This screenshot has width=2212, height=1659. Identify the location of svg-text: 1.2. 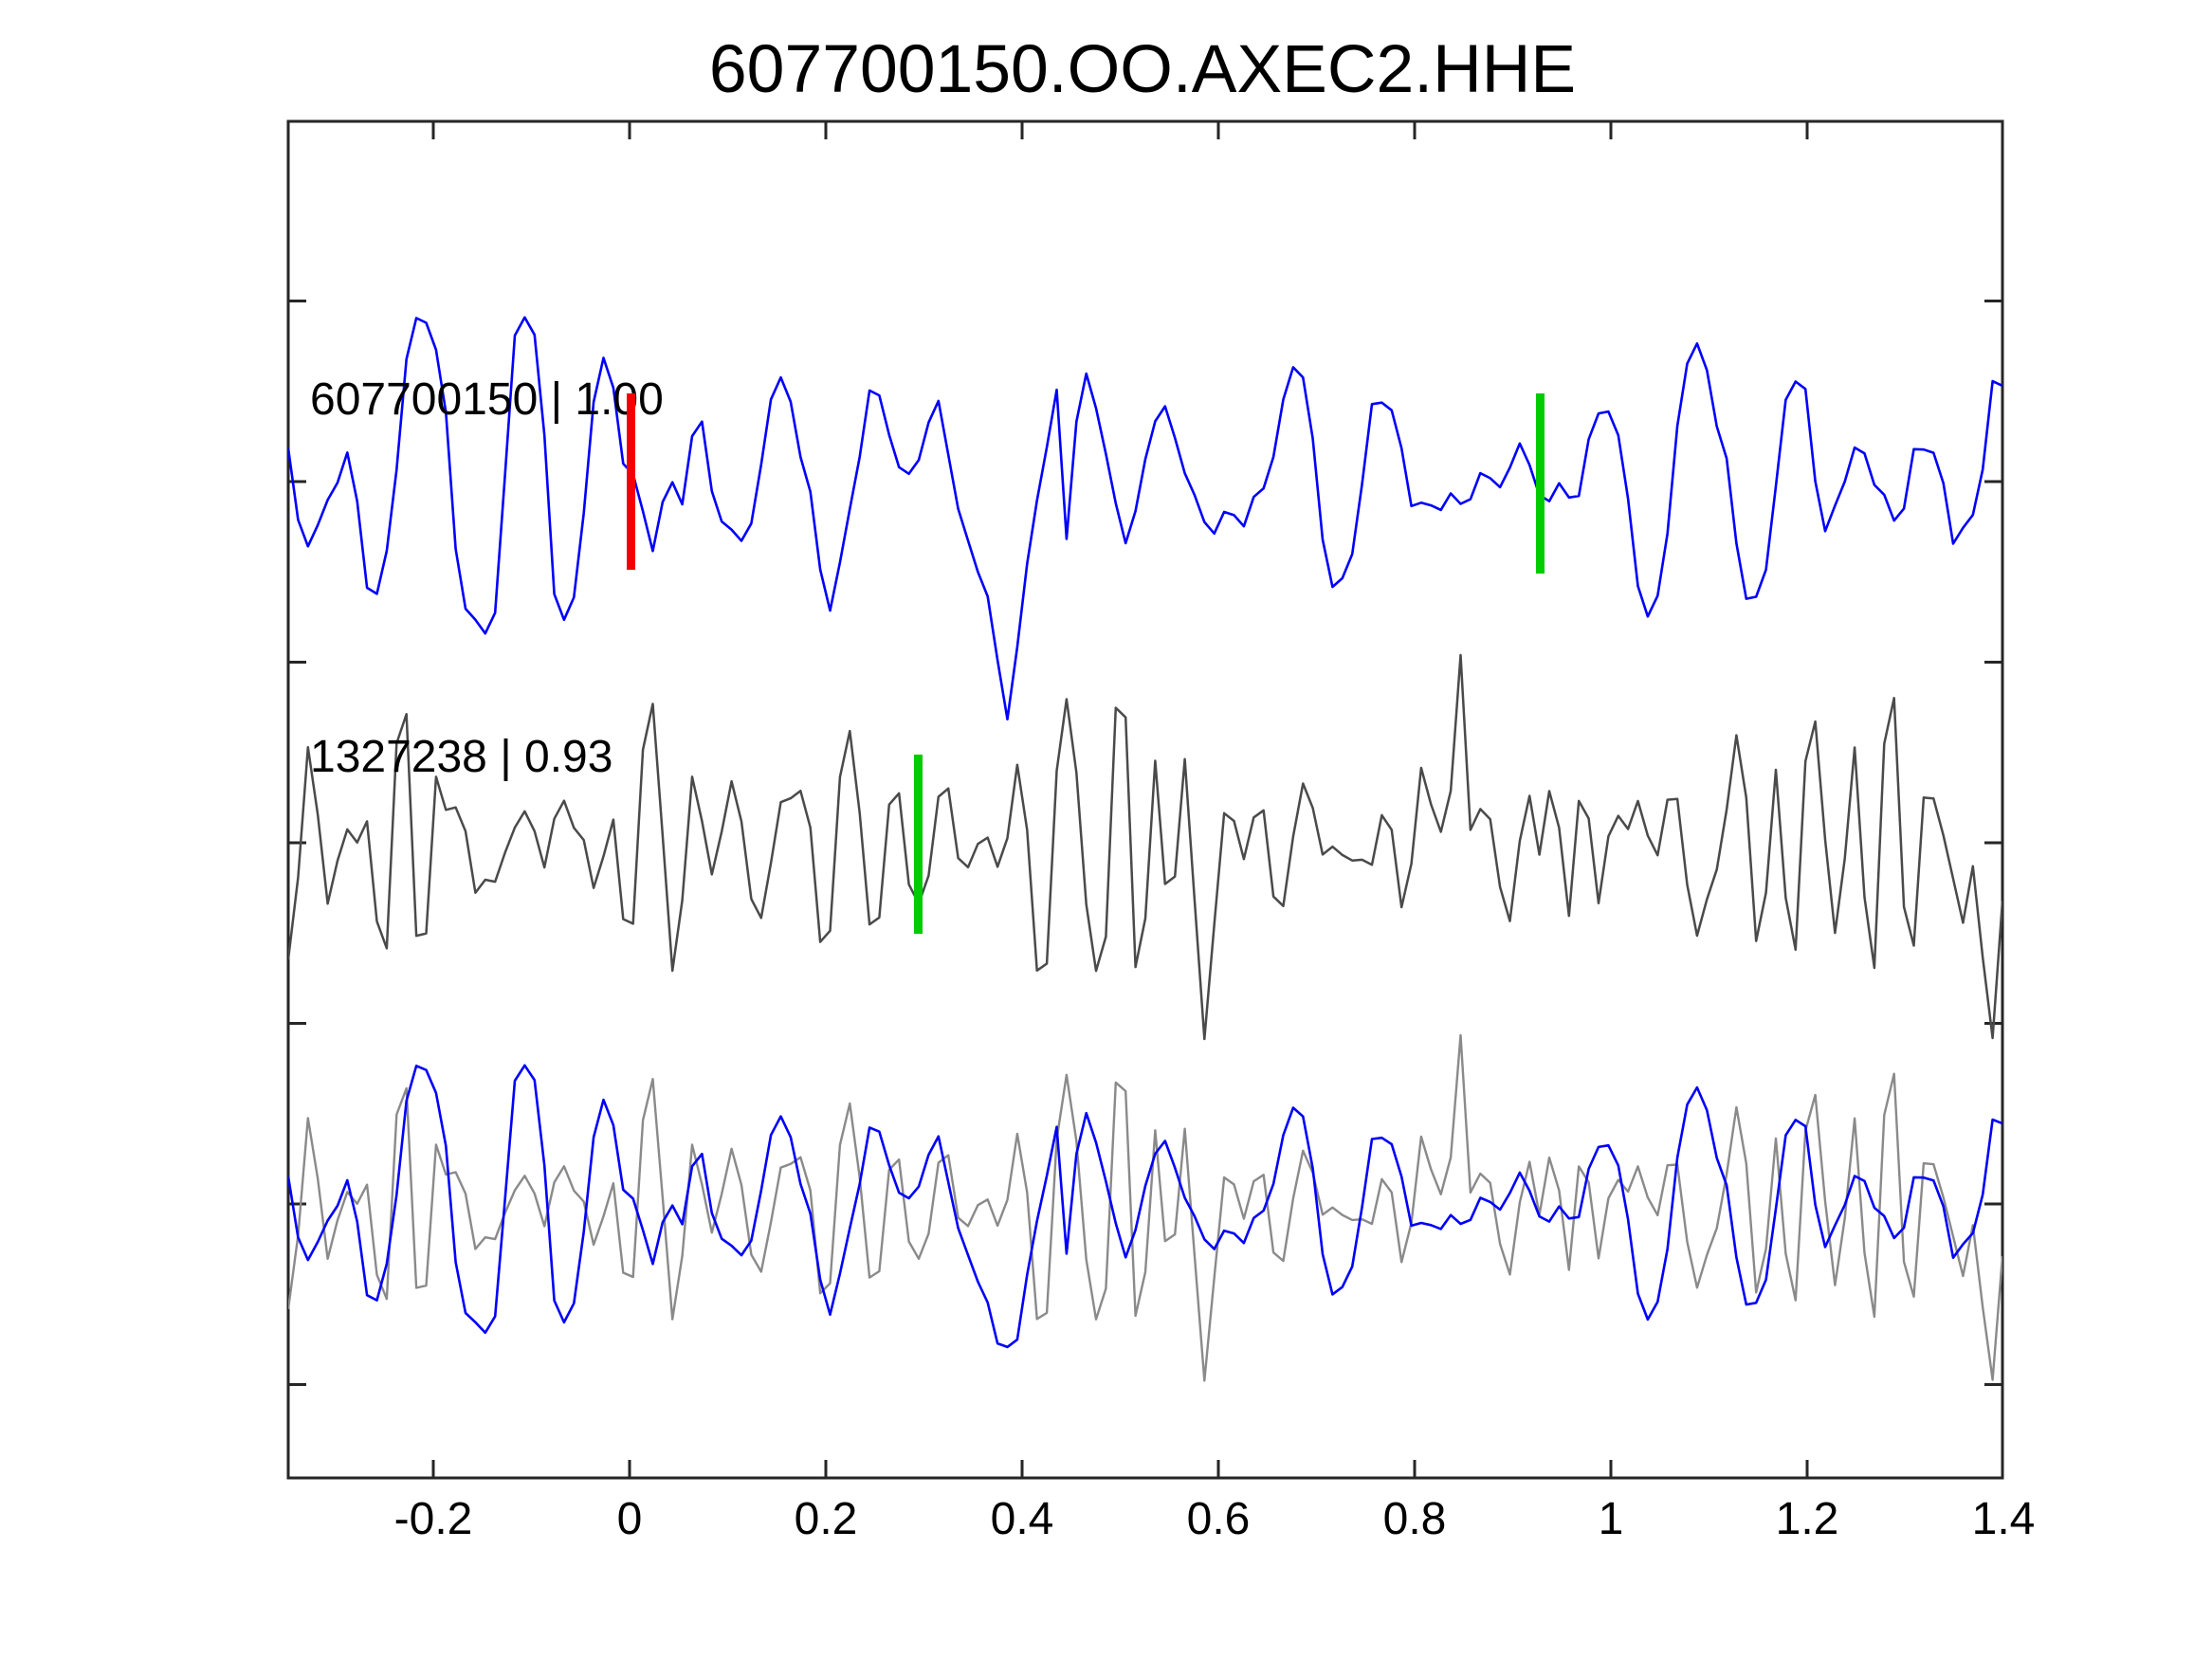
(1807, 1519).